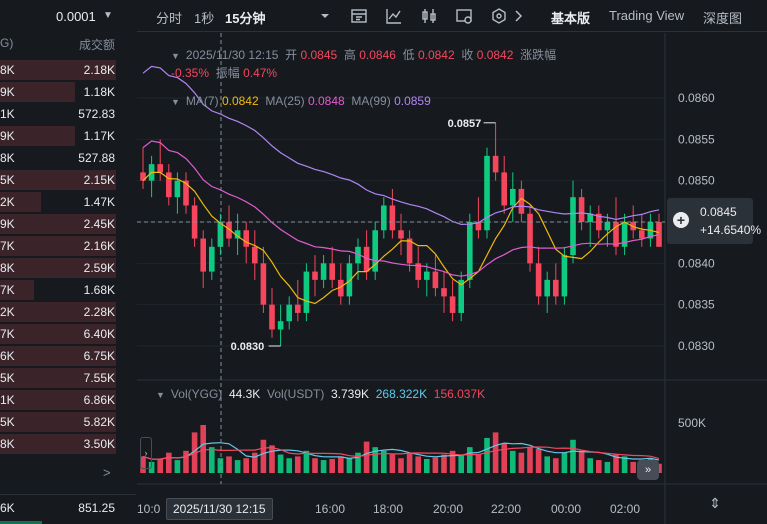 This screenshot has height=524, width=767. What do you see at coordinates (99, 180) in the screenshot?
I see `row-volume: 2.15K` at bounding box center [99, 180].